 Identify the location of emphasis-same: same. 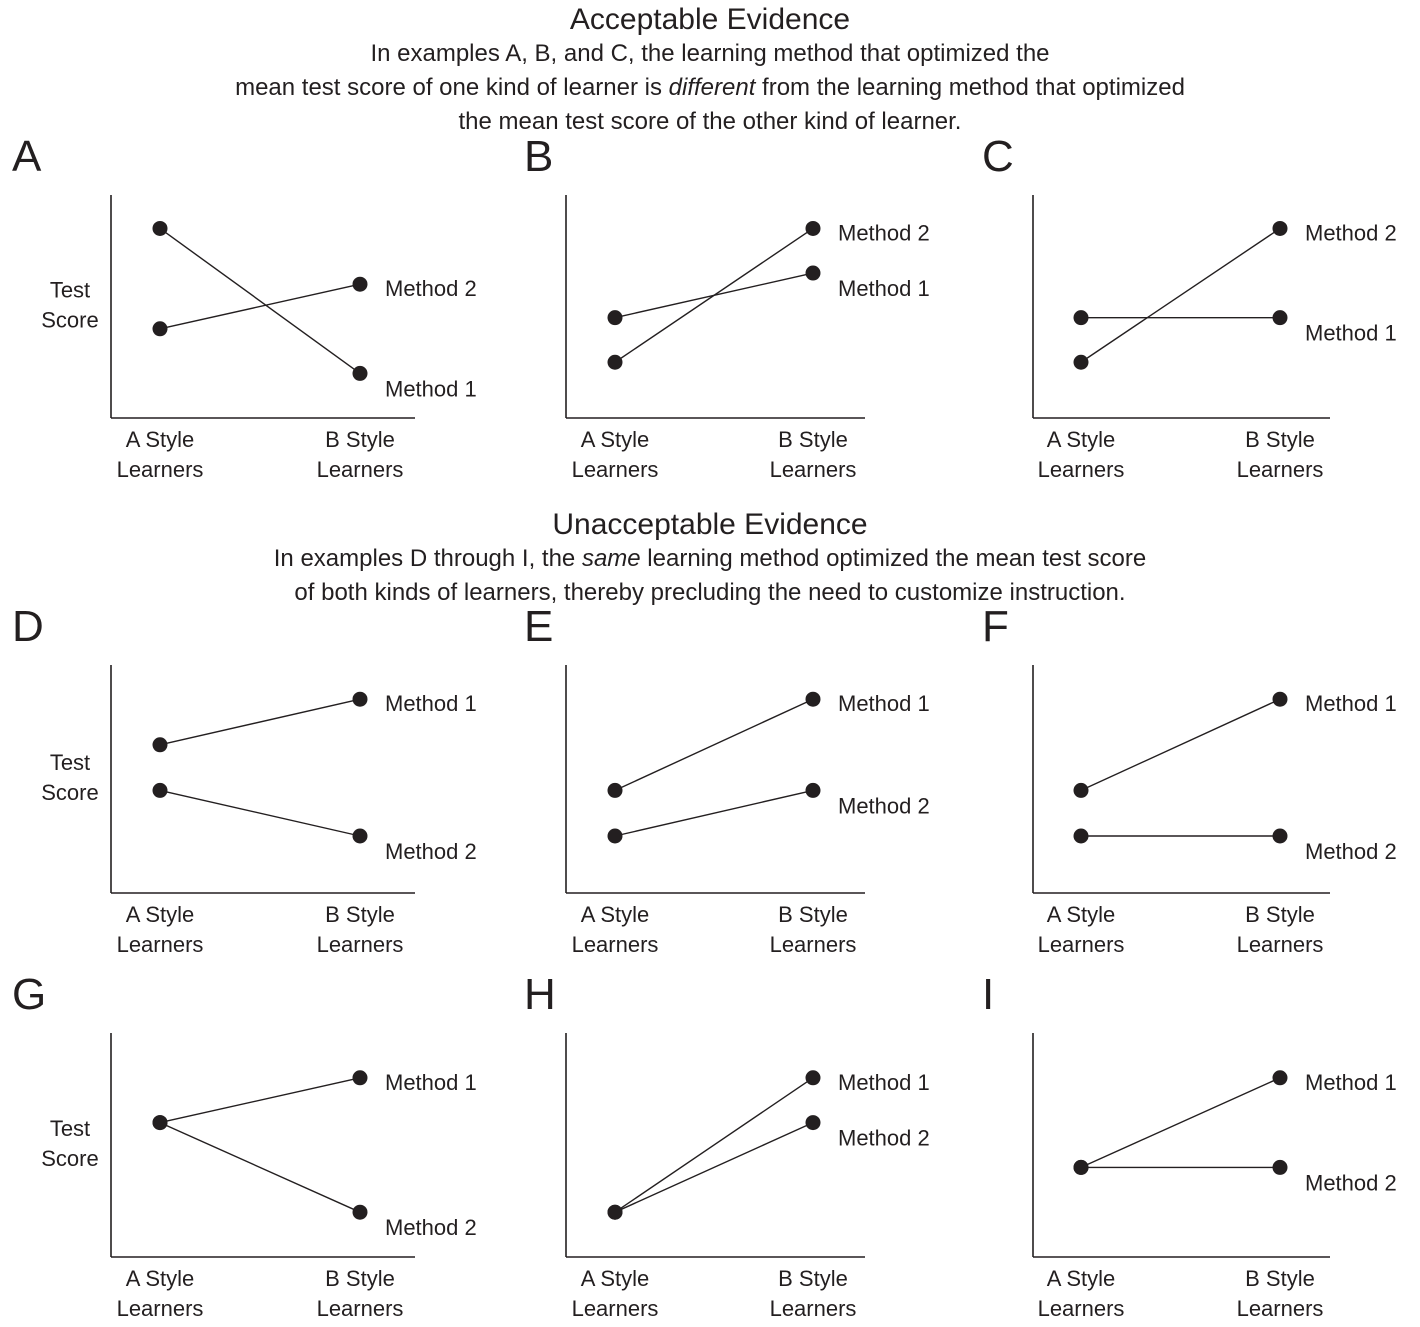
(611, 558).